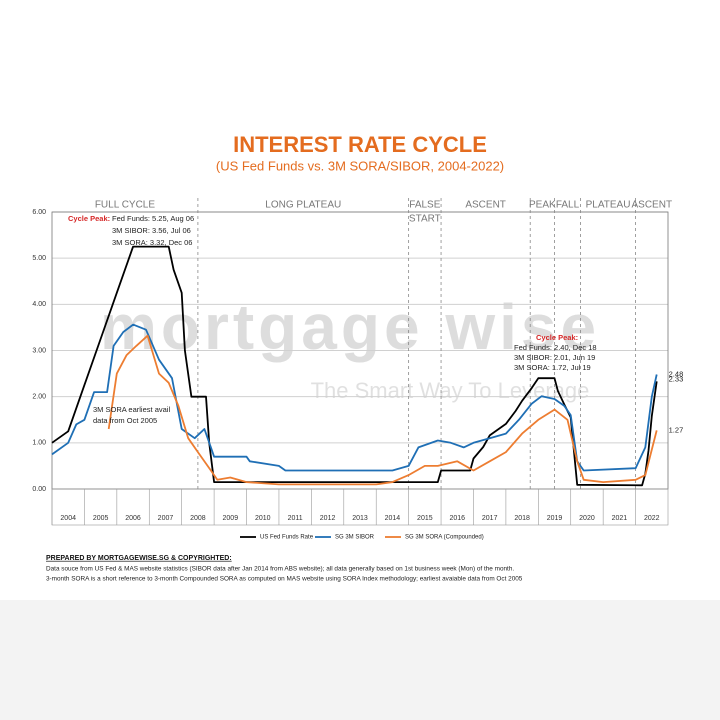  What do you see at coordinates (555, 347) in the screenshot?
I see `peak-line: Fed Funds: 2.40, Dec 18` at bounding box center [555, 347].